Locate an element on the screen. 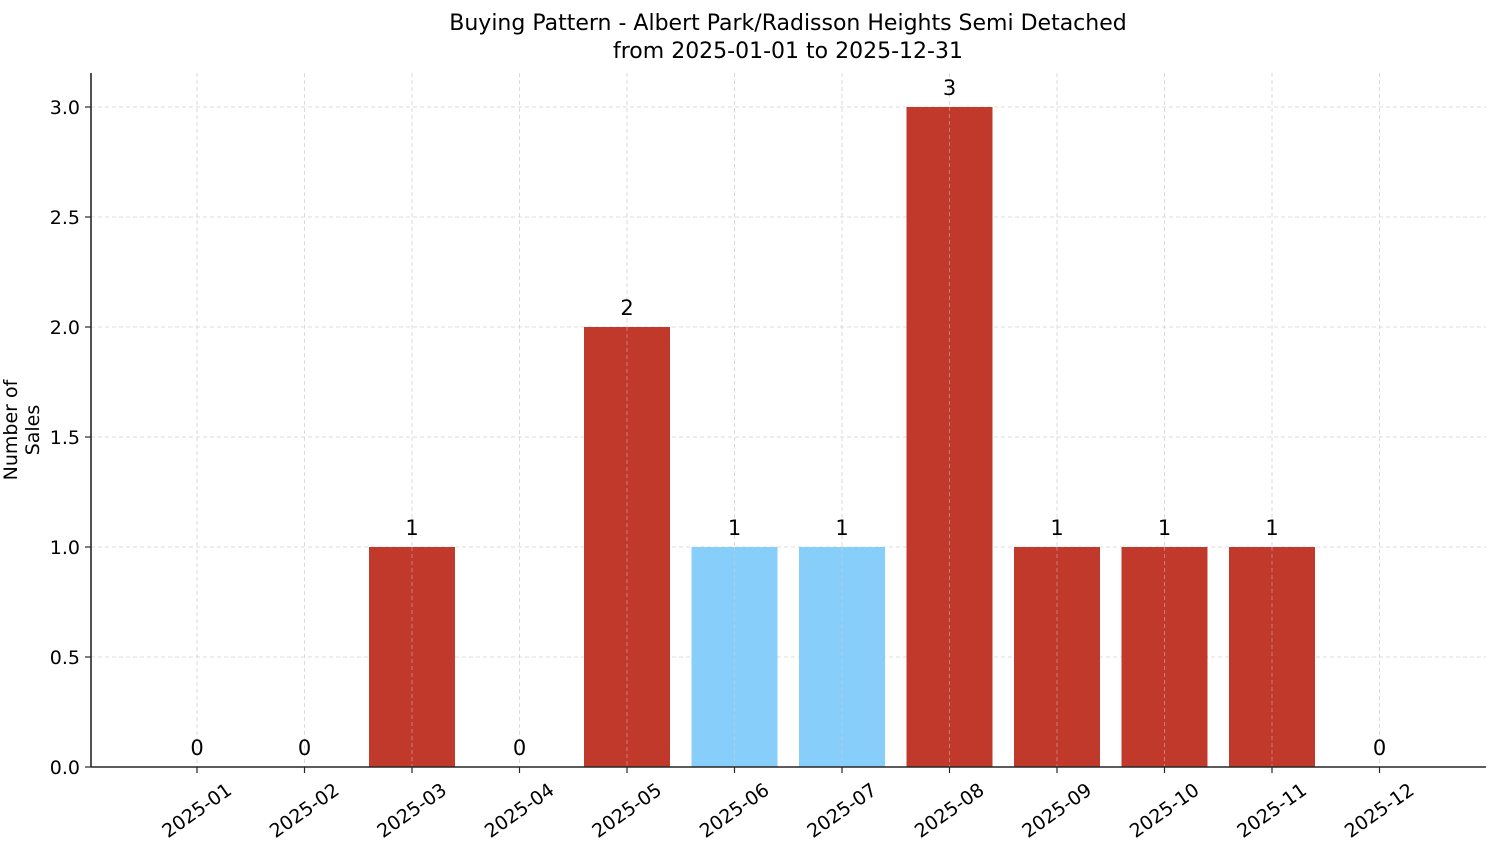 The width and height of the screenshot is (1501, 863). y-tick-label: 3.0 is located at coordinates (65, 108).